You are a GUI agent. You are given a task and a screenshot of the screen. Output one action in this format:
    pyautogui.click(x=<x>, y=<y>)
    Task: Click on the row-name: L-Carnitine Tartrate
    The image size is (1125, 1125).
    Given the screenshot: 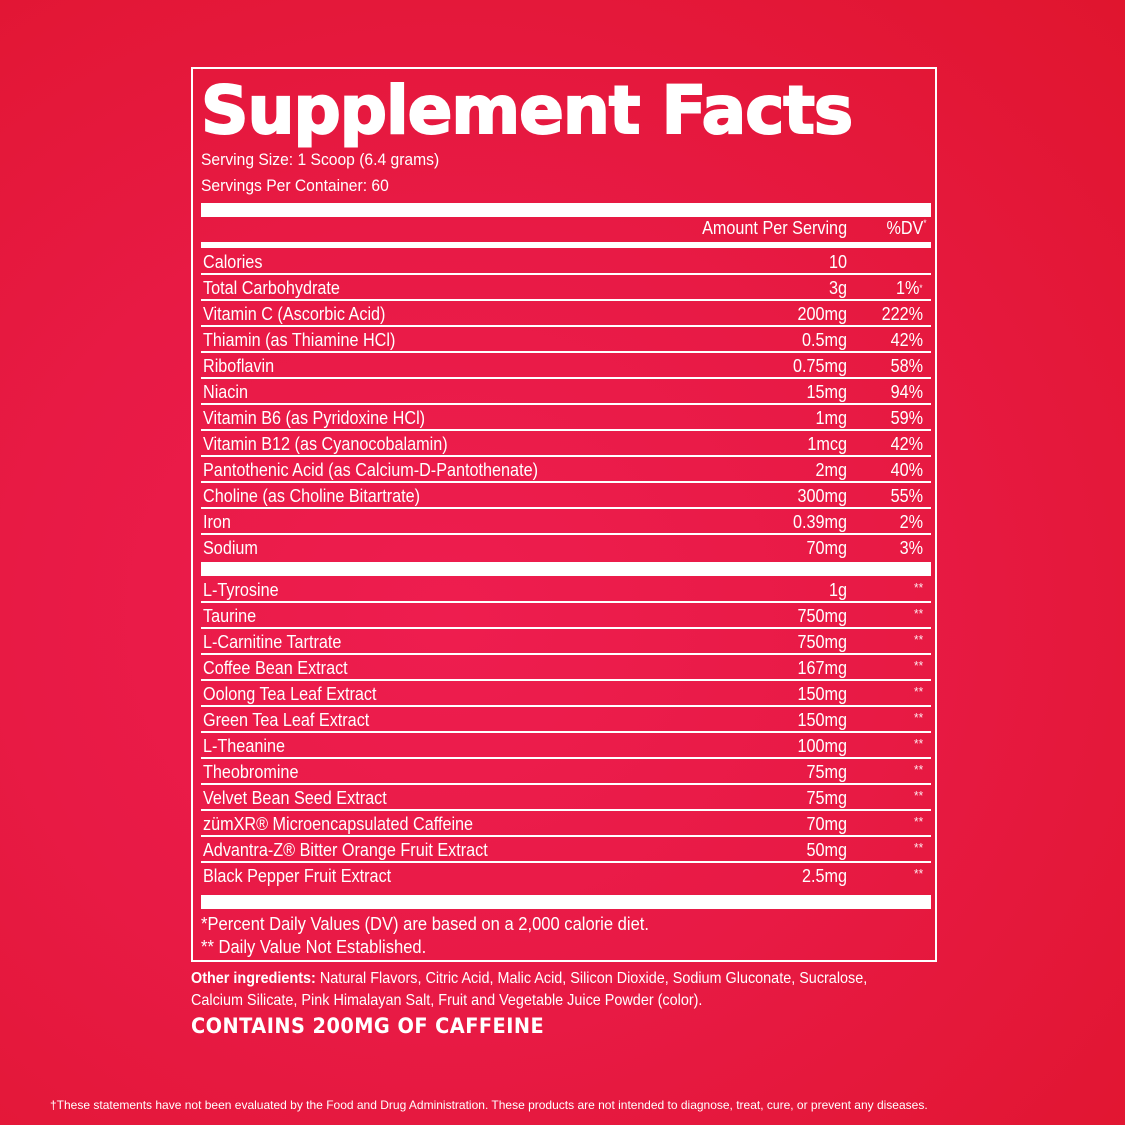 What is the action you would take?
    pyautogui.click(x=272, y=642)
    